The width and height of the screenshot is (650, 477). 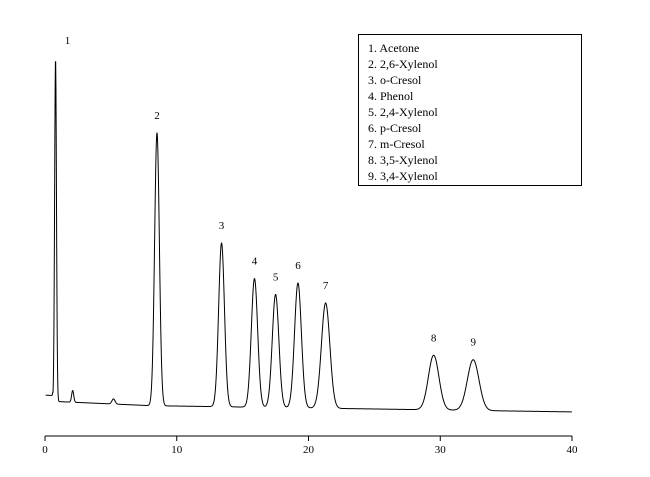 What do you see at coordinates (157, 116) in the screenshot?
I see `peak-label: 2` at bounding box center [157, 116].